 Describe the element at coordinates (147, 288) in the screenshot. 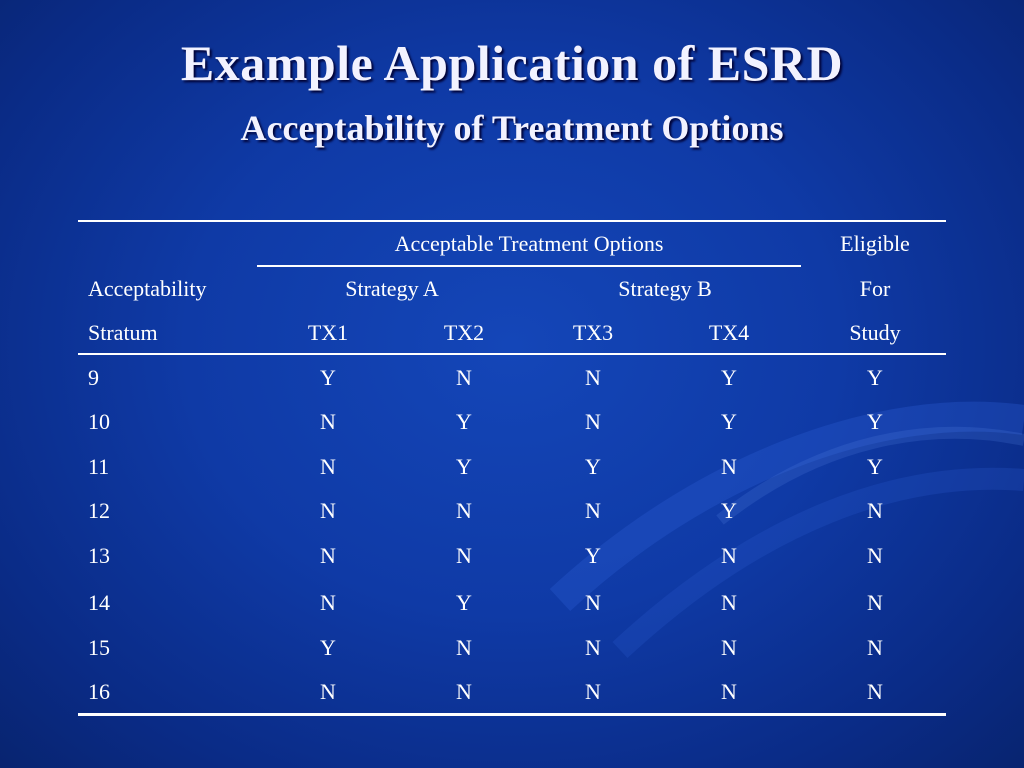

I see `header-acceptability: Acceptability` at that location.